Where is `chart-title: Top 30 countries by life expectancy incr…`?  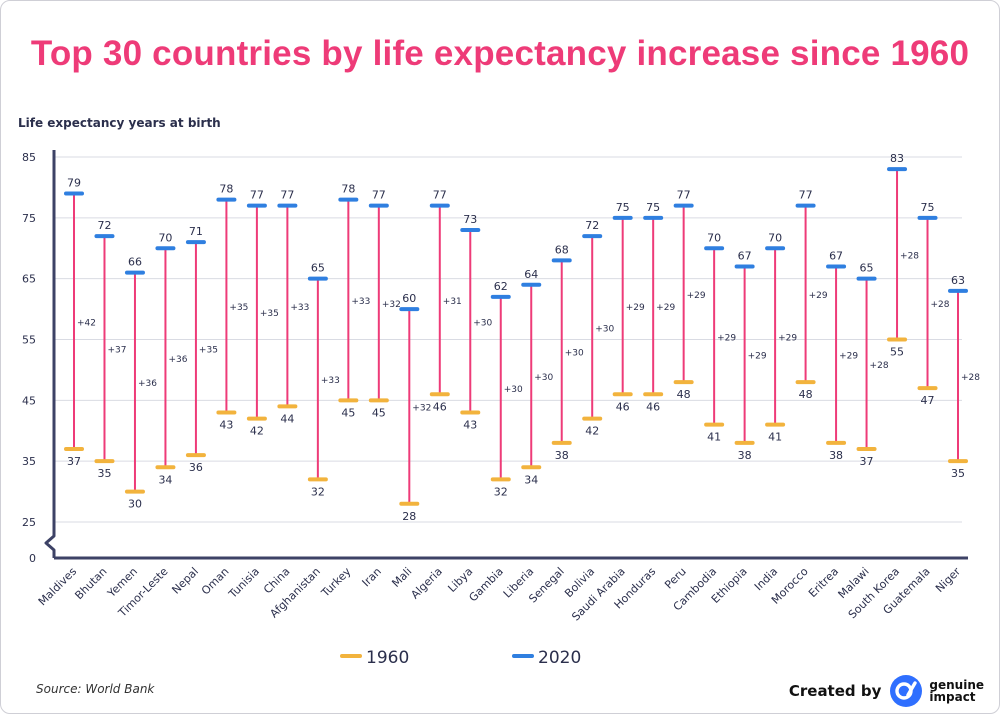 chart-title: Top 30 countries by life expectancy incr… is located at coordinates (500, 53).